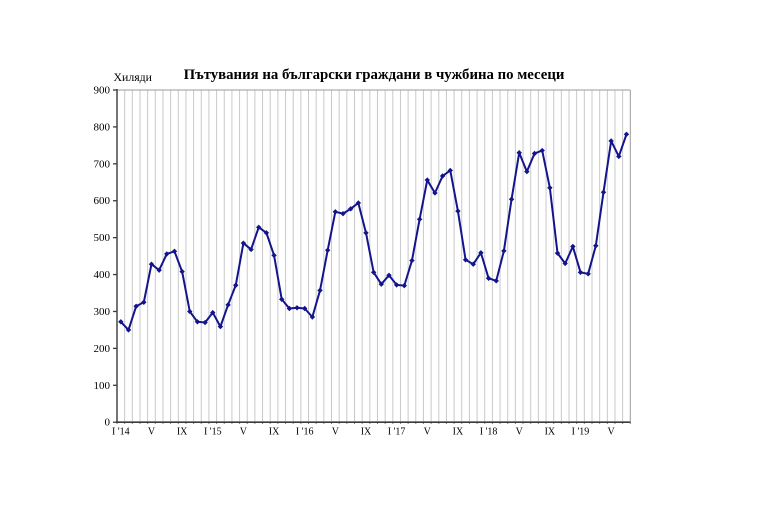 The width and height of the screenshot is (768, 515). What do you see at coordinates (102, 127) in the screenshot?
I see `svg-text: 800` at bounding box center [102, 127].